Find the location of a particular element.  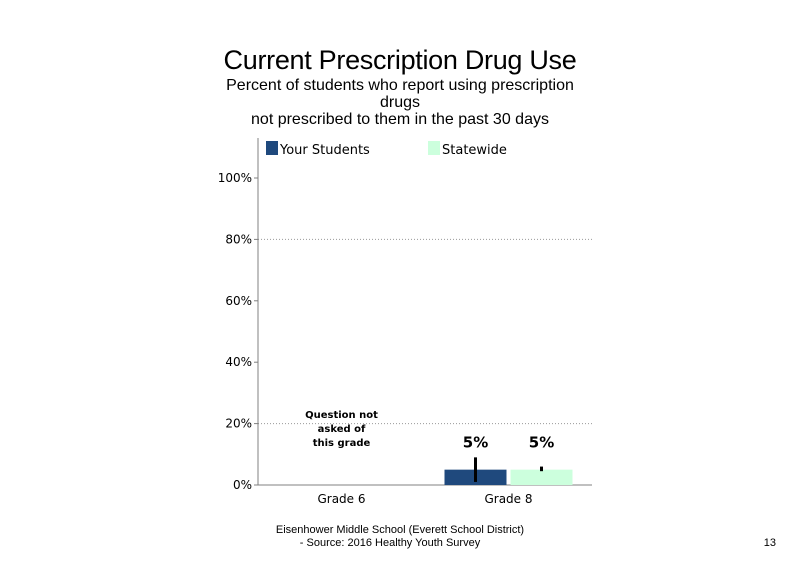

subtitle-line-2: drugs is located at coordinates (400, 102).